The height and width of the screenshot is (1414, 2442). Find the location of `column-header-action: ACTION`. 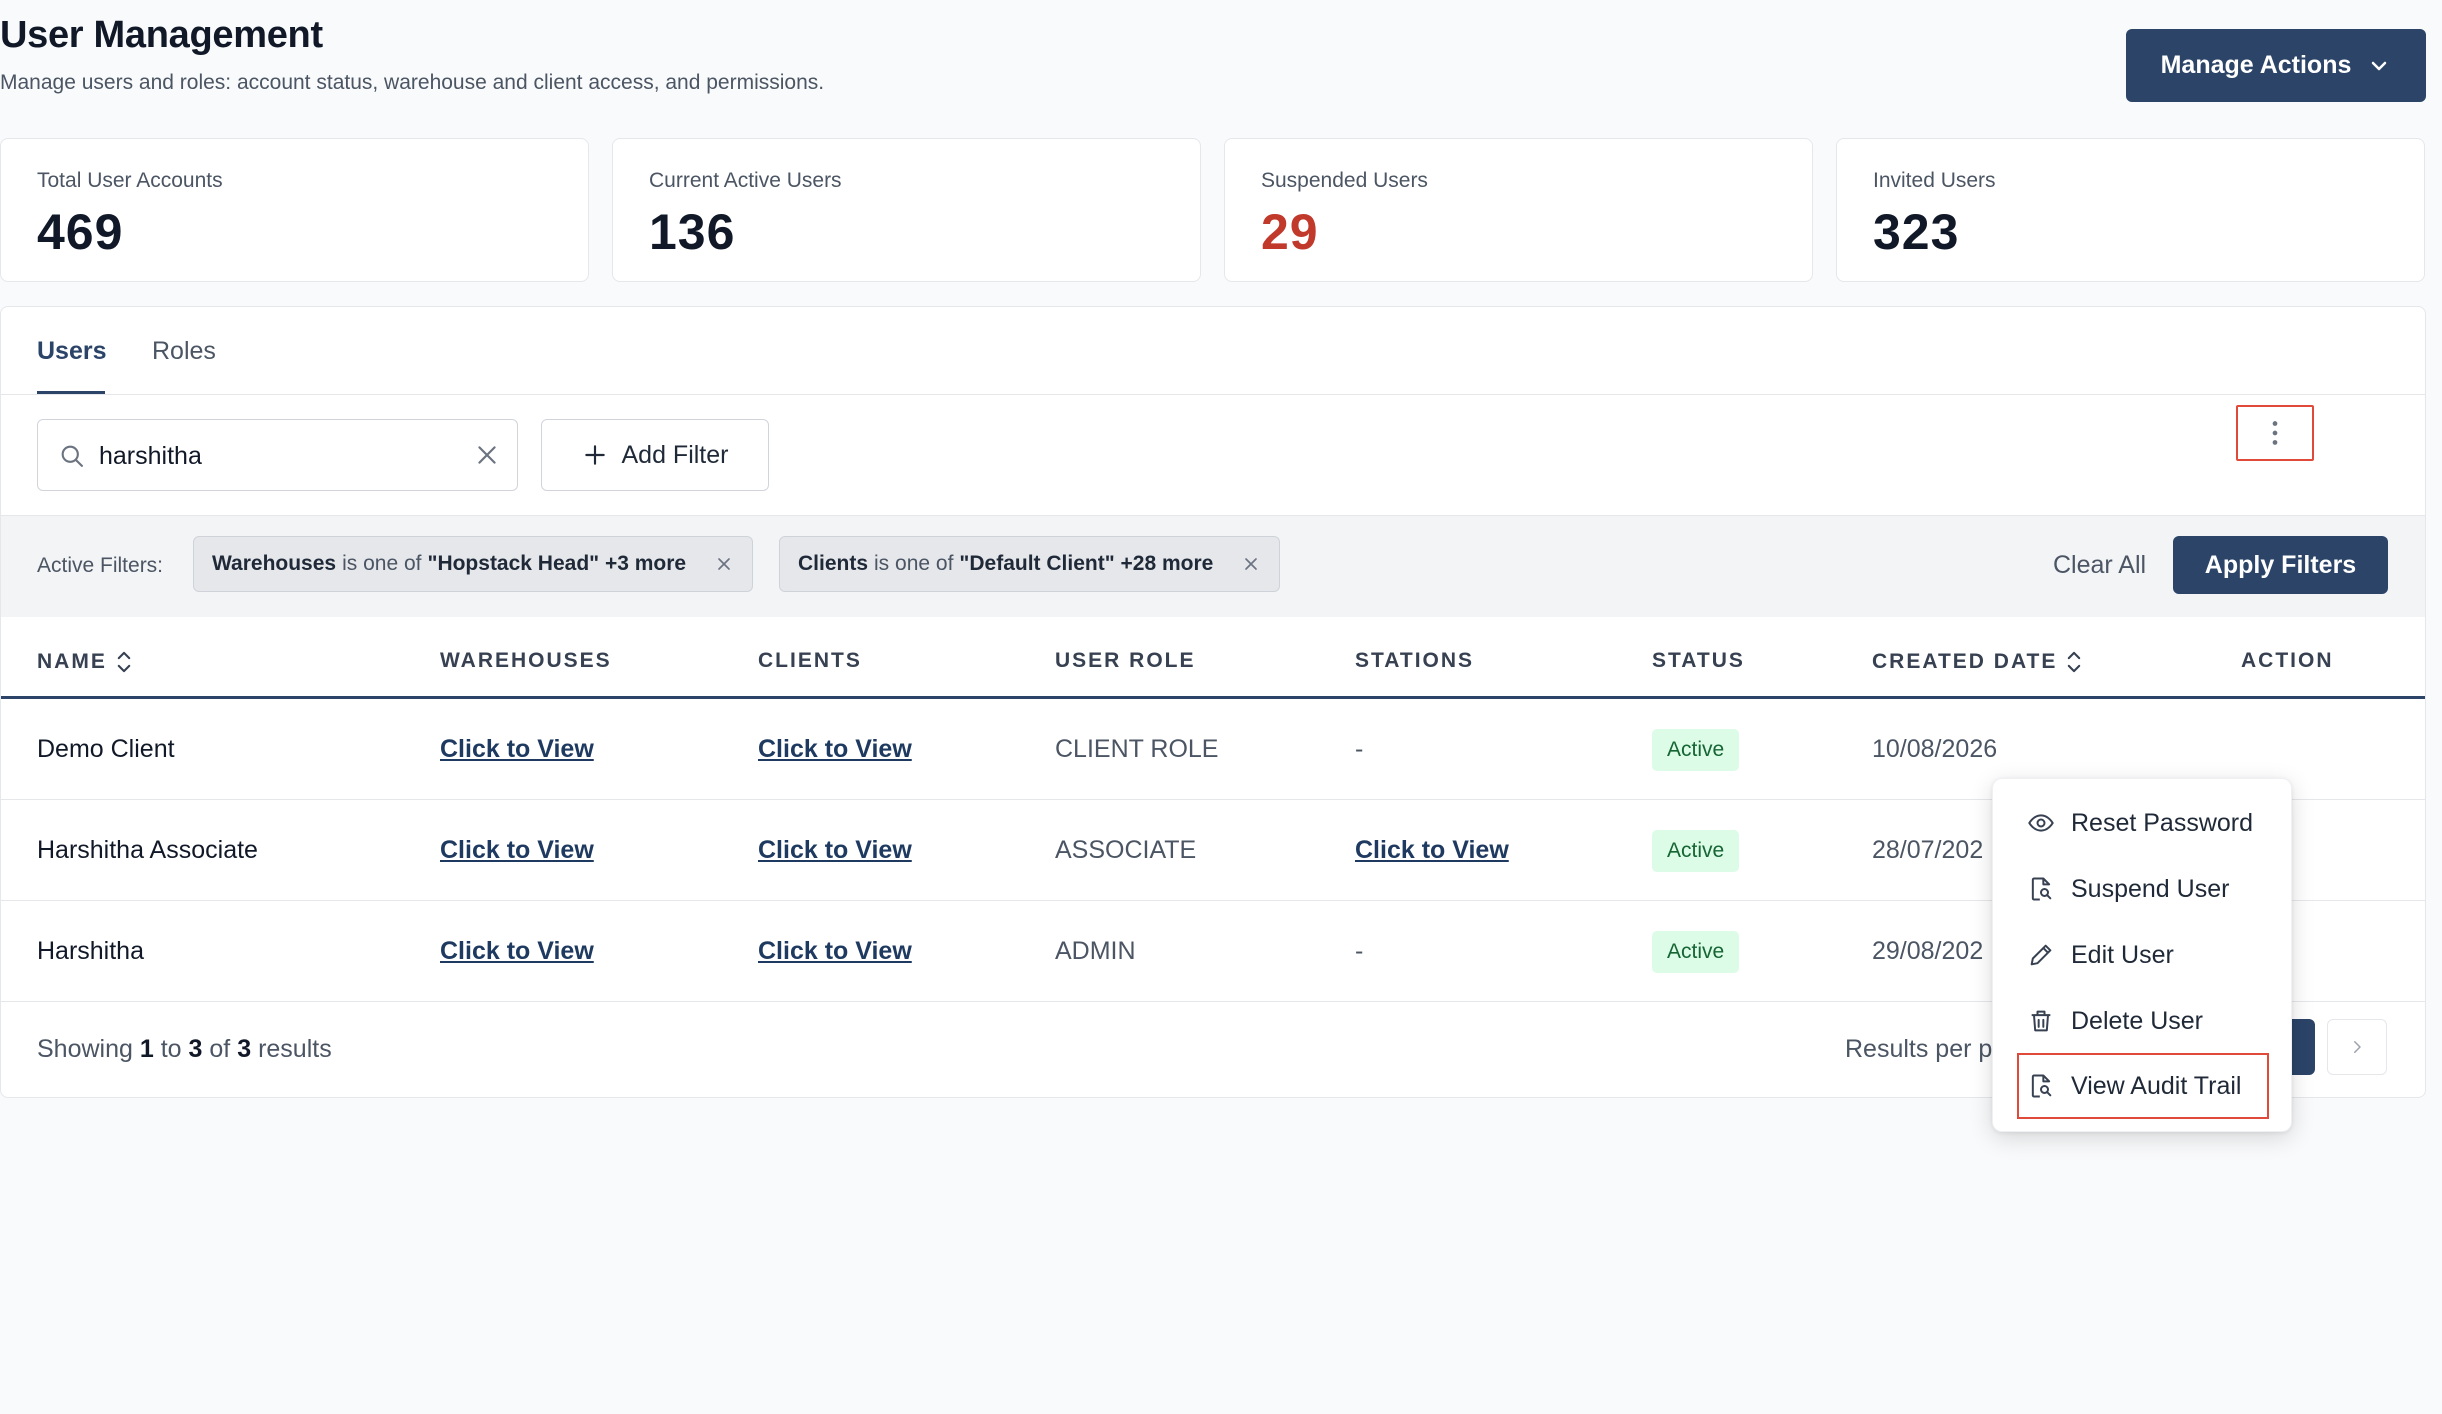

column-header-action: ACTION is located at coordinates (2287, 660).